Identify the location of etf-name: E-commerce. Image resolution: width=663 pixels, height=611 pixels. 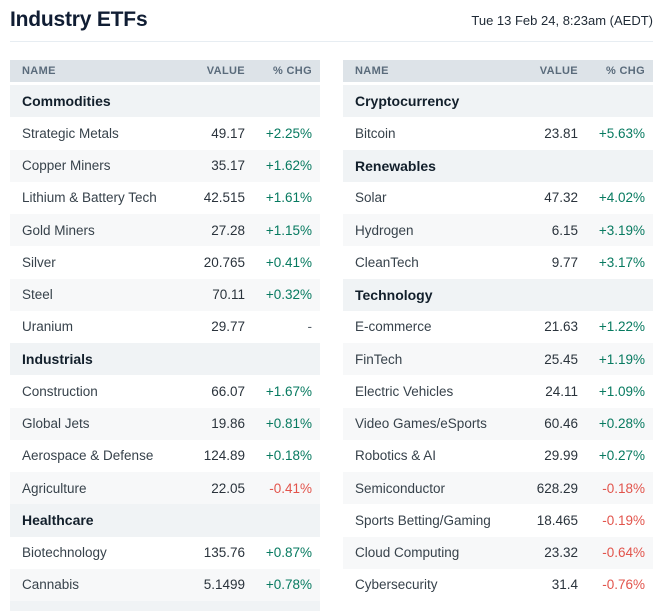
(393, 327).